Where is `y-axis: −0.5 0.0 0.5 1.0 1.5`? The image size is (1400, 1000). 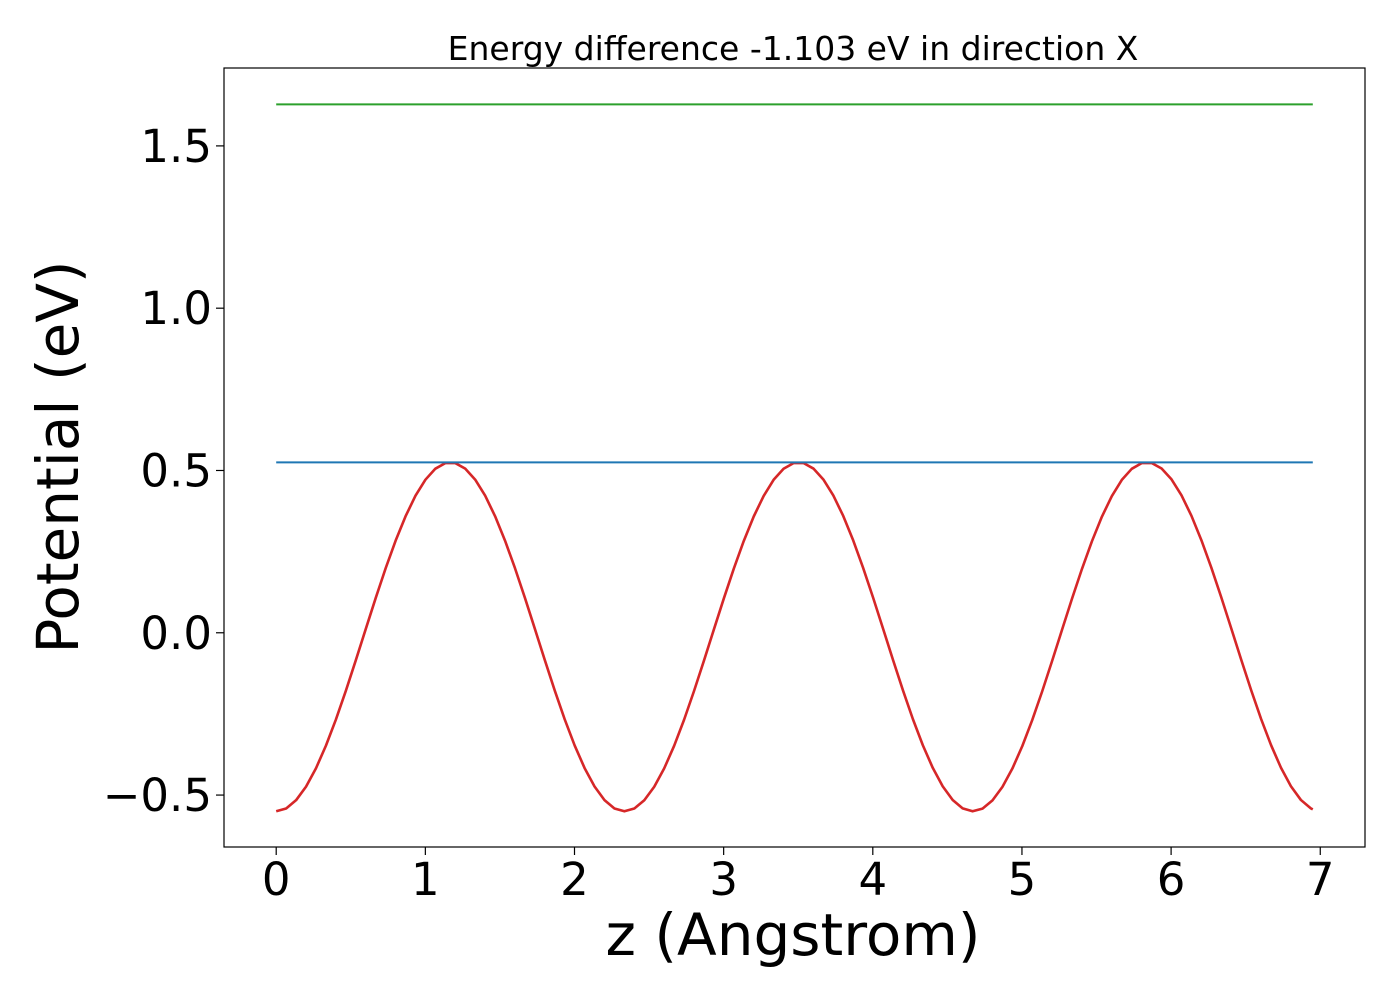
y-axis: −0.5 0.0 0.5 1.0 1.5 is located at coordinates (163, 471).